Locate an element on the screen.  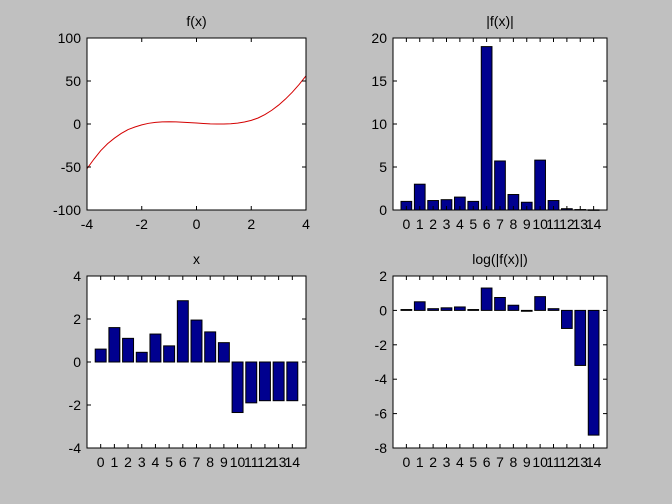
x-tick-label: -4 is located at coordinates (87, 224).